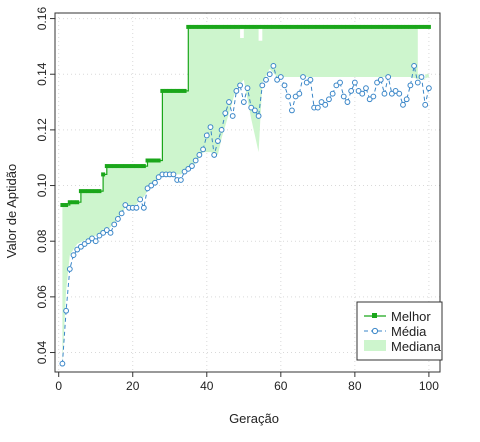 The height and width of the screenshot is (442, 480). I want to click on y-tick-label: 0.06, so click(42, 297).